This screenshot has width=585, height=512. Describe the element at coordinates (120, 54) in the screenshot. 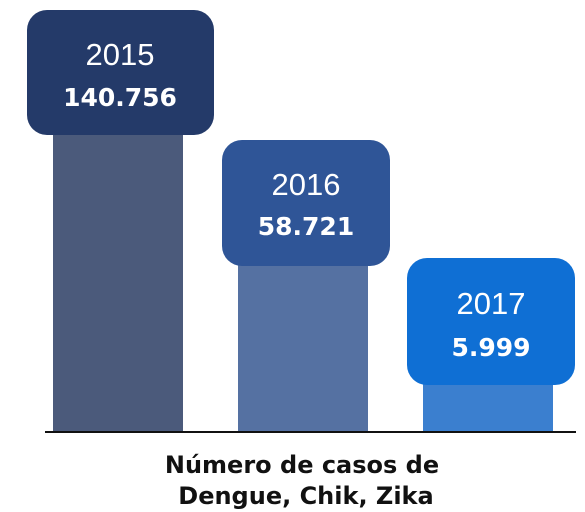

I see `year-label: 2015` at that location.